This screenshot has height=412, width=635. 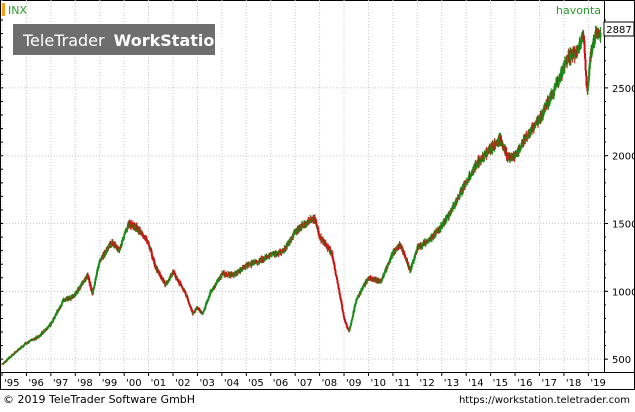 I want to click on x-tick-label: '07, so click(x=304, y=383).